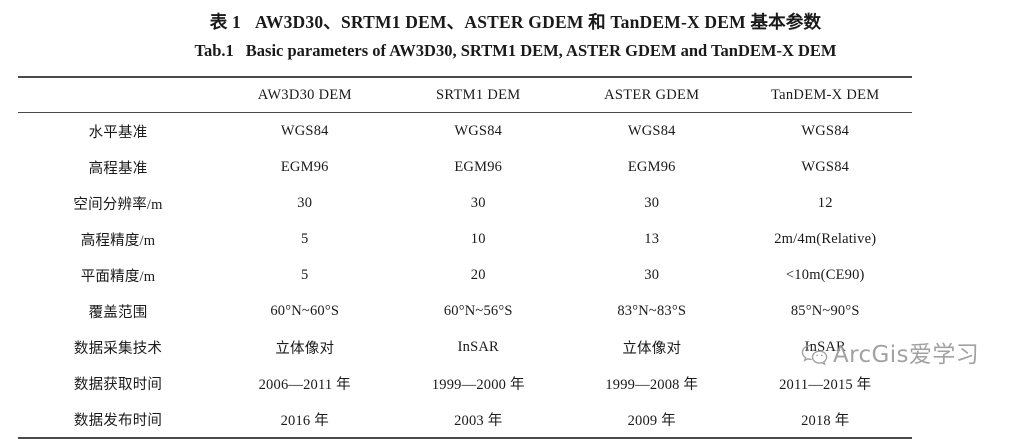 The image size is (1031, 439). Describe the element at coordinates (214, 50) in the screenshot. I see `caption-english-number: Tab.1` at that location.